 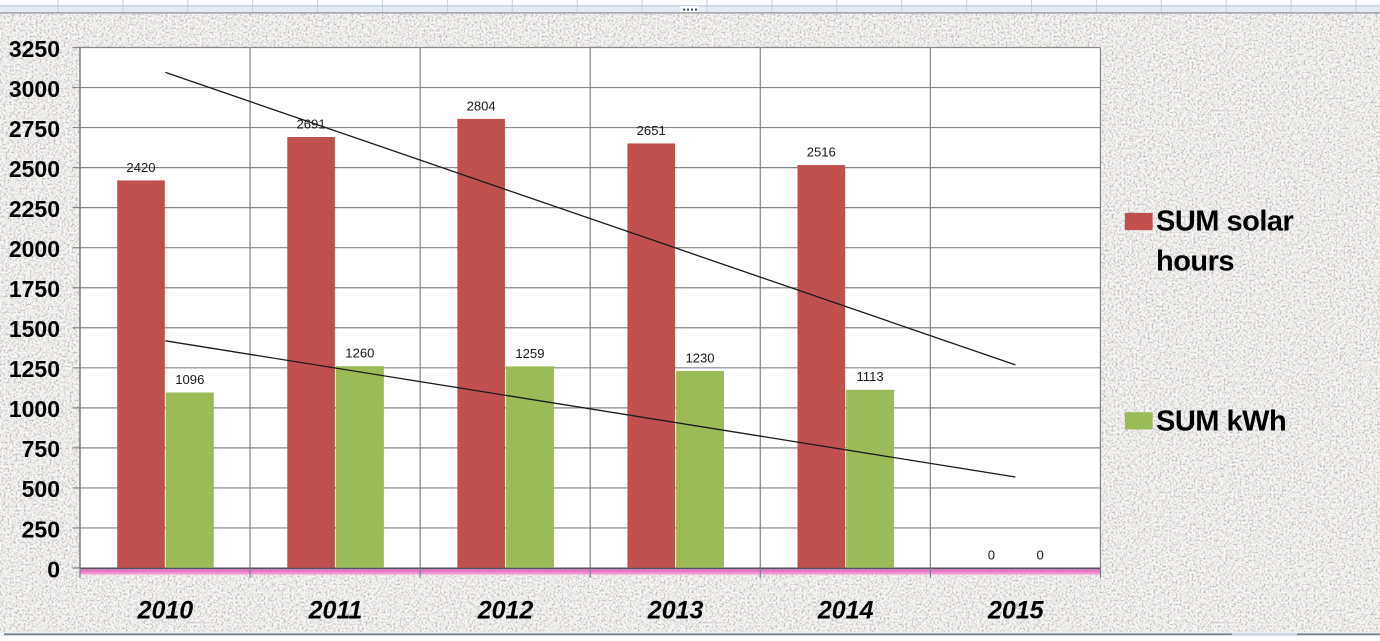 What do you see at coordinates (34, 369) in the screenshot?
I see `svg-text: 1250` at bounding box center [34, 369].